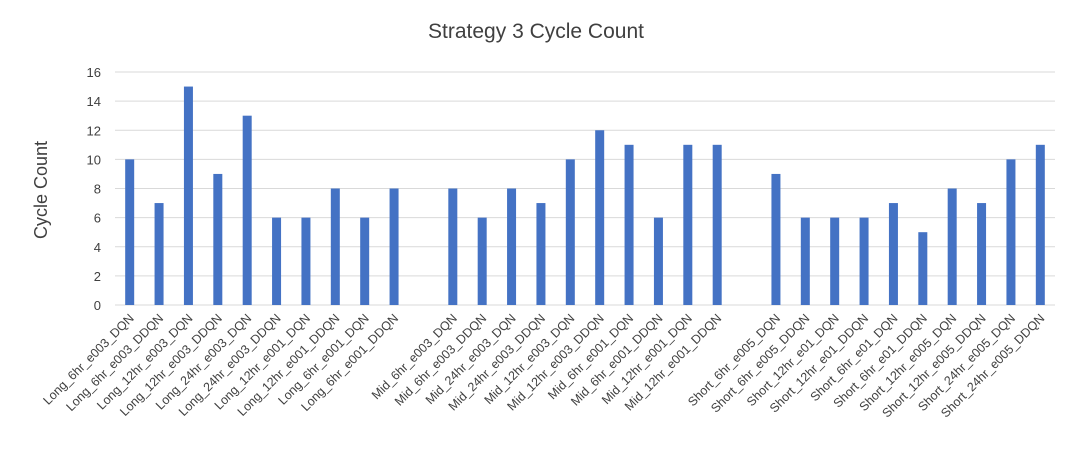 Image resolution: width=1072 pixels, height=470 pixels. What do you see at coordinates (97, 247) in the screenshot?
I see `y-tick-label: 4` at bounding box center [97, 247].